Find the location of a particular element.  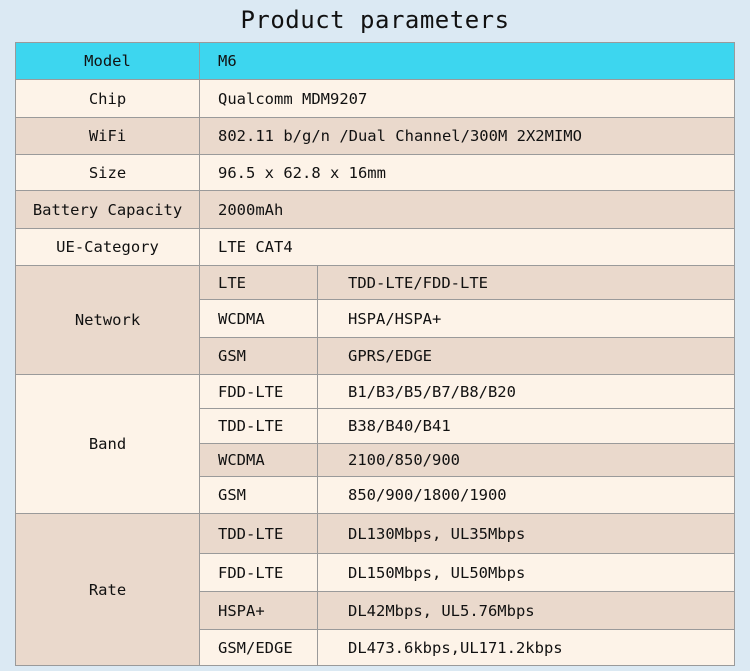

table-row-battery: Battery Capacity 2000mAh is located at coordinates (375, 209).